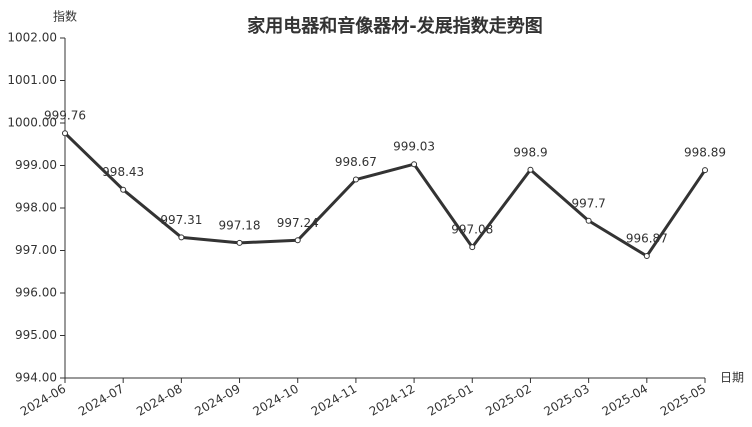 The width and height of the screenshot is (752, 427). Describe the element at coordinates (566, 400) in the screenshot. I see `x-tick-label: 2025-03` at that location.